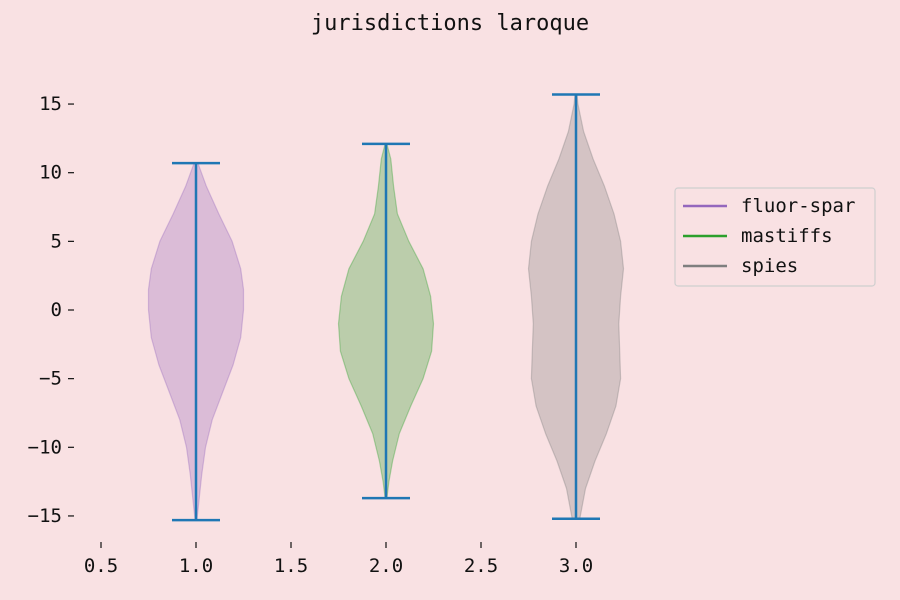  I want to click on y-tick-label: −10, so click(45, 447).